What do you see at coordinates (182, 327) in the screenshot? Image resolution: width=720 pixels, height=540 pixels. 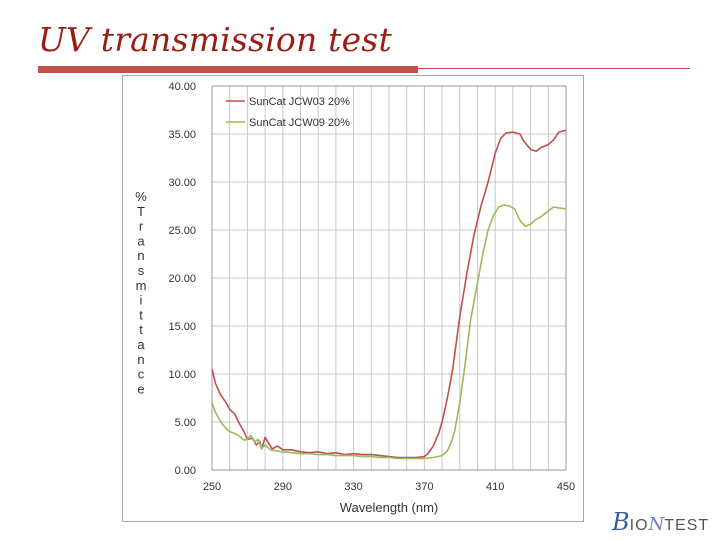 I see `y-tick-label: 15.00` at bounding box center [182, 327].